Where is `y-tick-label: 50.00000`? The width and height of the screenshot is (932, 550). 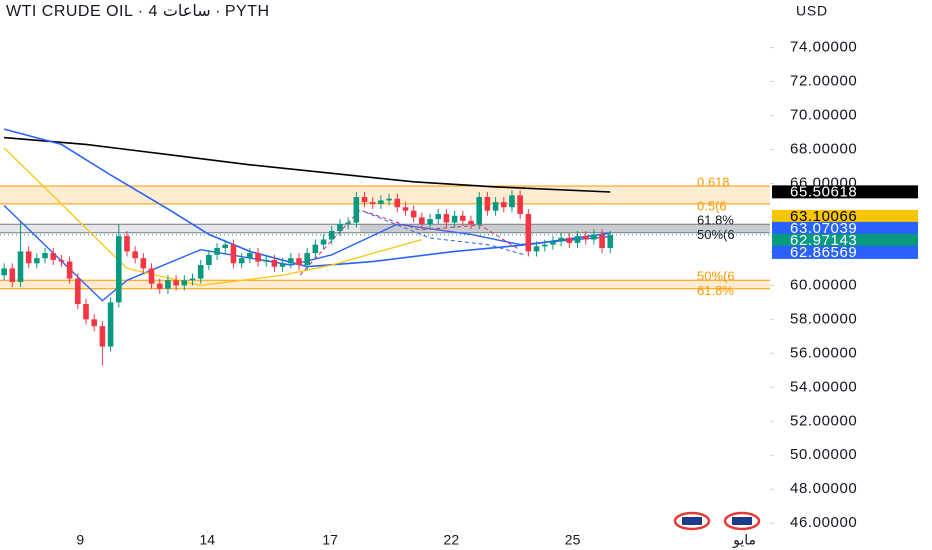
y-tick-label: 50.00000 is located at coordinates (823, 454).